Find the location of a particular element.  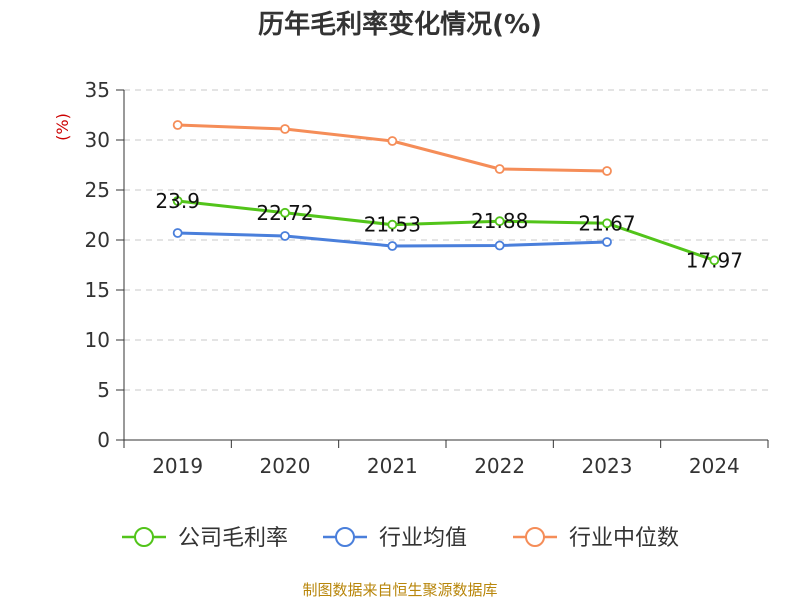

x-tick-label: 2020 is located at coordinates (285, 466).